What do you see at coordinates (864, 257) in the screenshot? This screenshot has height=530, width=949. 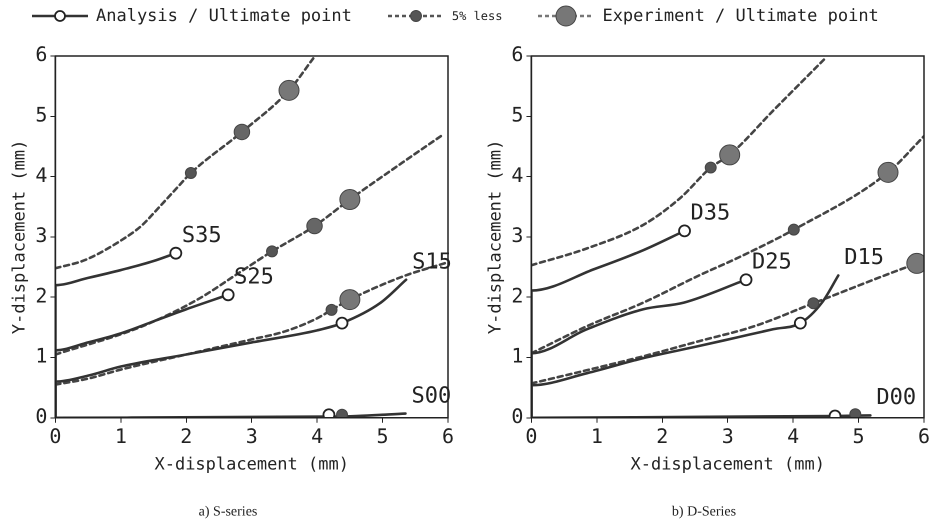 I see `series-label: D15` at bounding box center [864, 257].